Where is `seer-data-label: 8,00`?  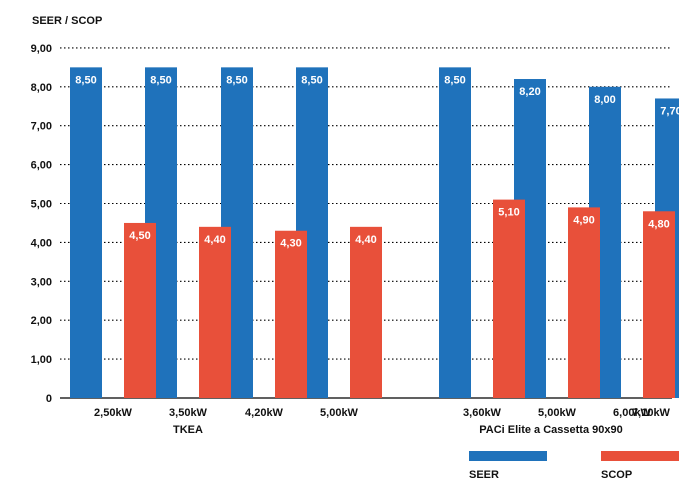
seer-data-label: 8,00 is located at coordinates (604, 100).